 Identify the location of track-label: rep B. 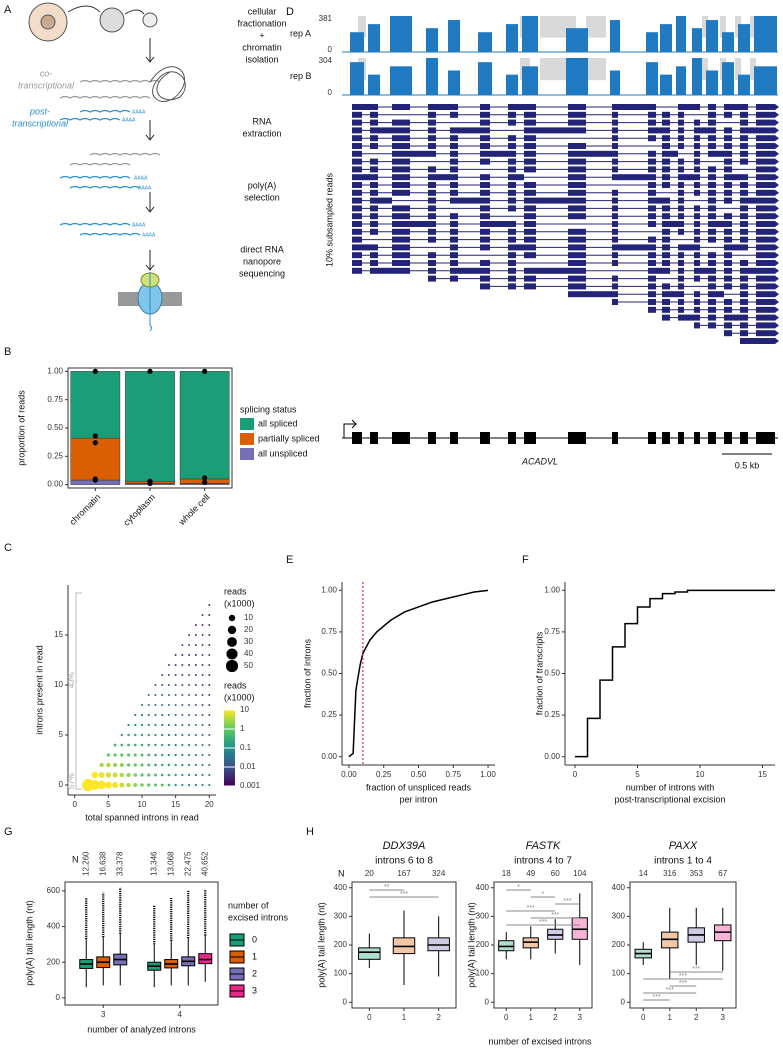
(301, 76).